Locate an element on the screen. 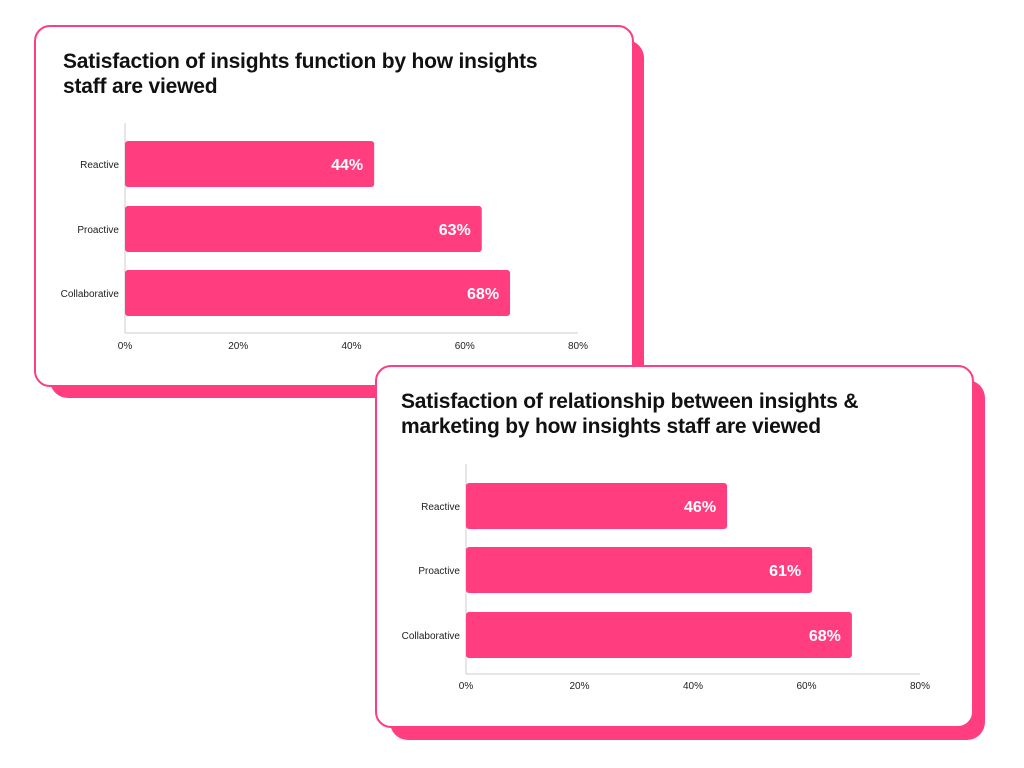  bar-value-label: 44% is located at coordinates (347, 165).